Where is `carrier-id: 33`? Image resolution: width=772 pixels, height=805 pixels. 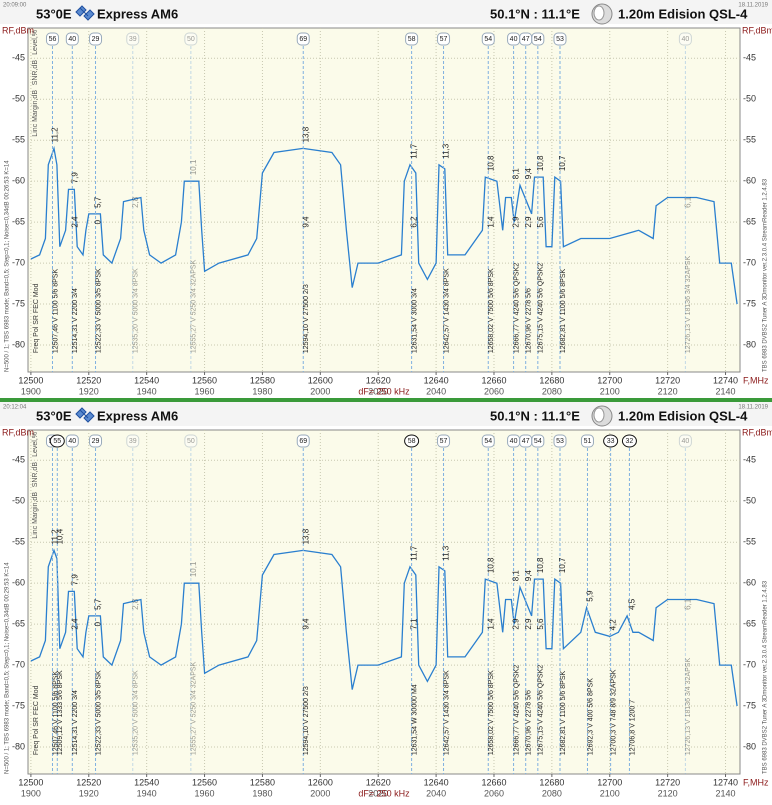
carrier-id: 33 is located at coordinates (611, 441).